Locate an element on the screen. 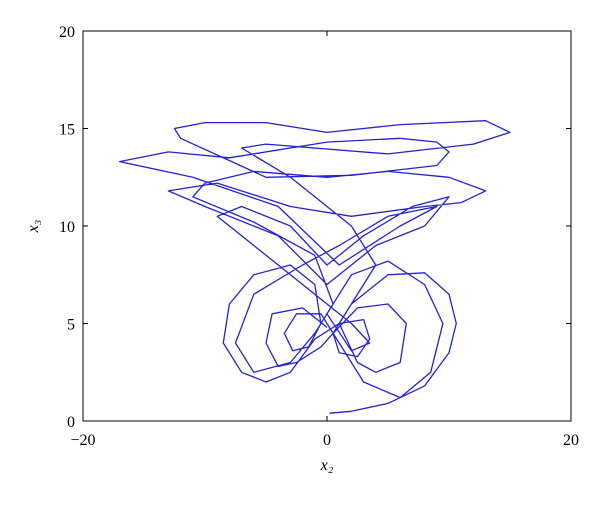  y-axis-label: x₃ is located at coordinates (33, 227).